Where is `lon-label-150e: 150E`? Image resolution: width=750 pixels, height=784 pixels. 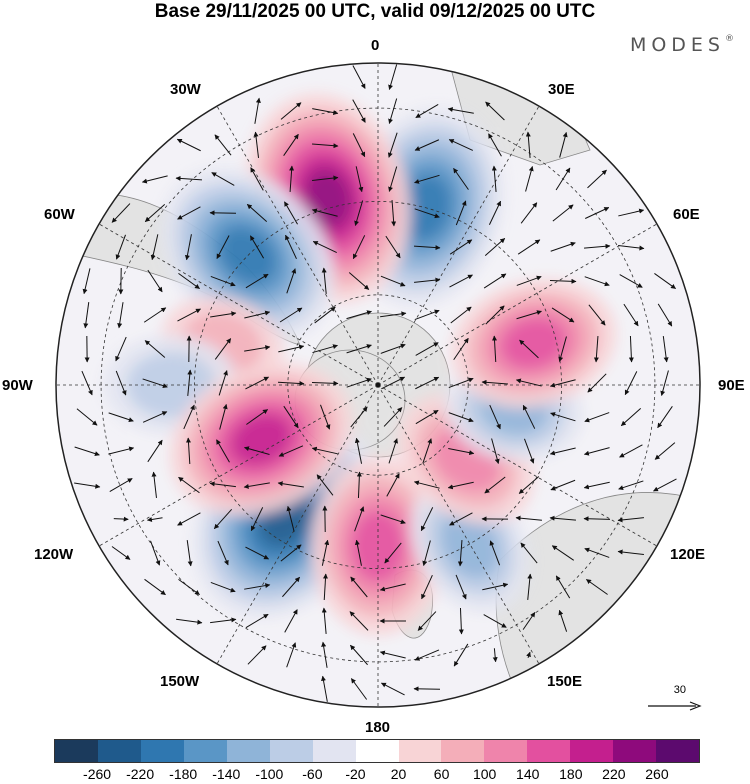
lon-label-150e: 150E is located at coordinates (564, 682).